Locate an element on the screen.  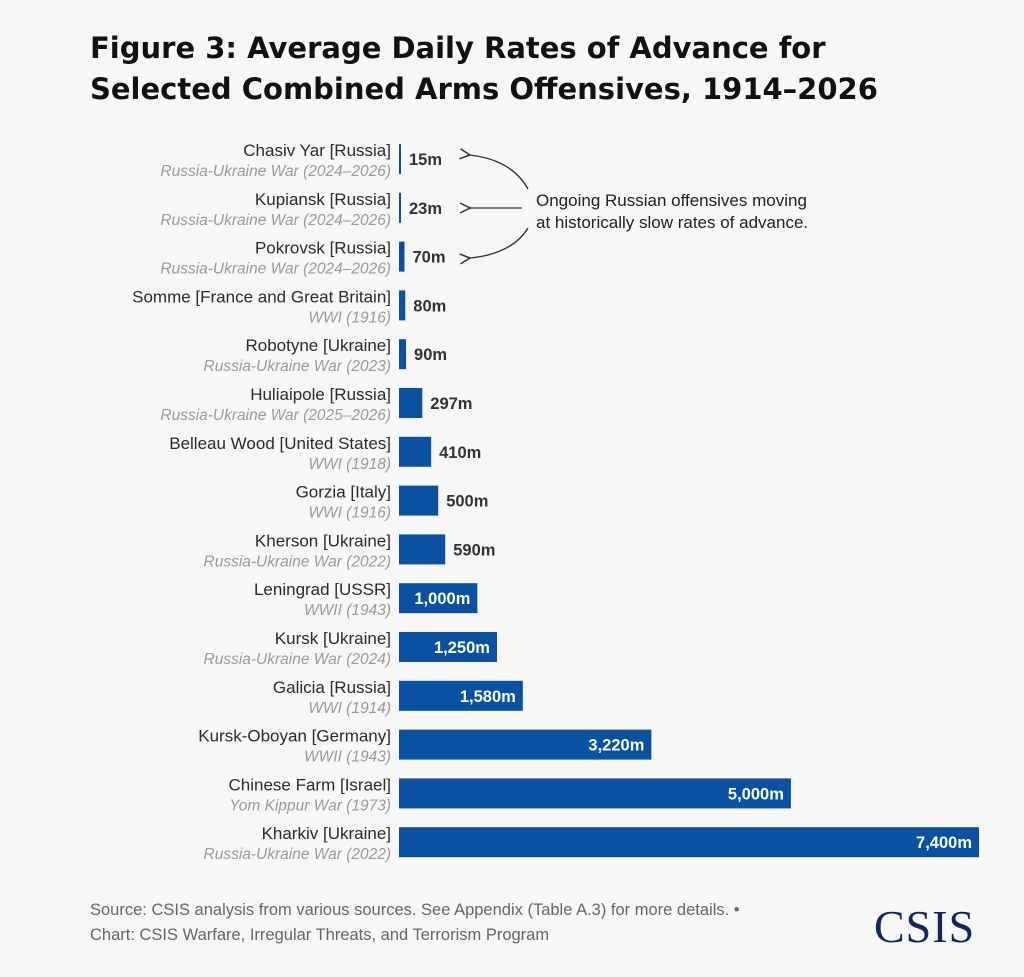
value-label-kherson-ukraine: 590m is located at coordinates (474, 550).